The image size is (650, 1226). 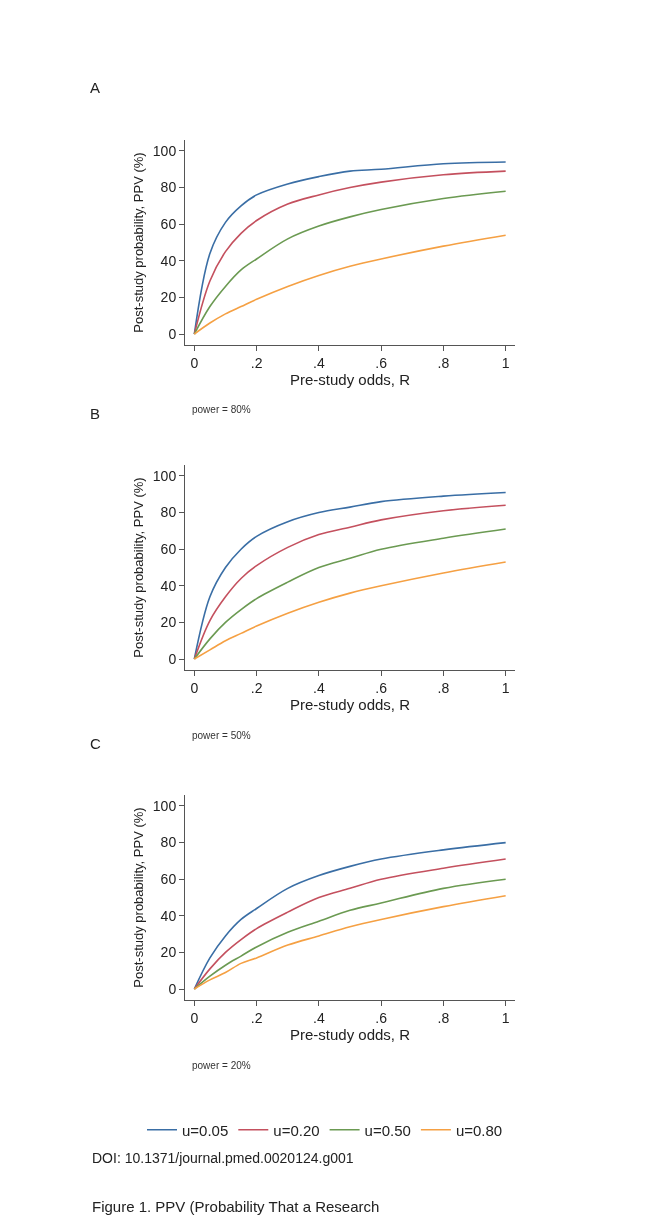 I want to click on caption: Figure 1. PPV (Probability That a Research, so click(x=236, y=1206).